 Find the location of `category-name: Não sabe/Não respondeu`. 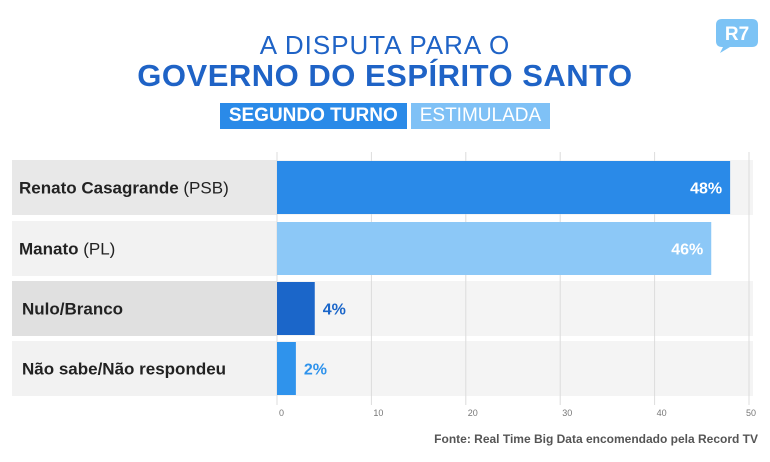

category-name: Não sabe/Não respondeu is located at coordinates (124, 369).